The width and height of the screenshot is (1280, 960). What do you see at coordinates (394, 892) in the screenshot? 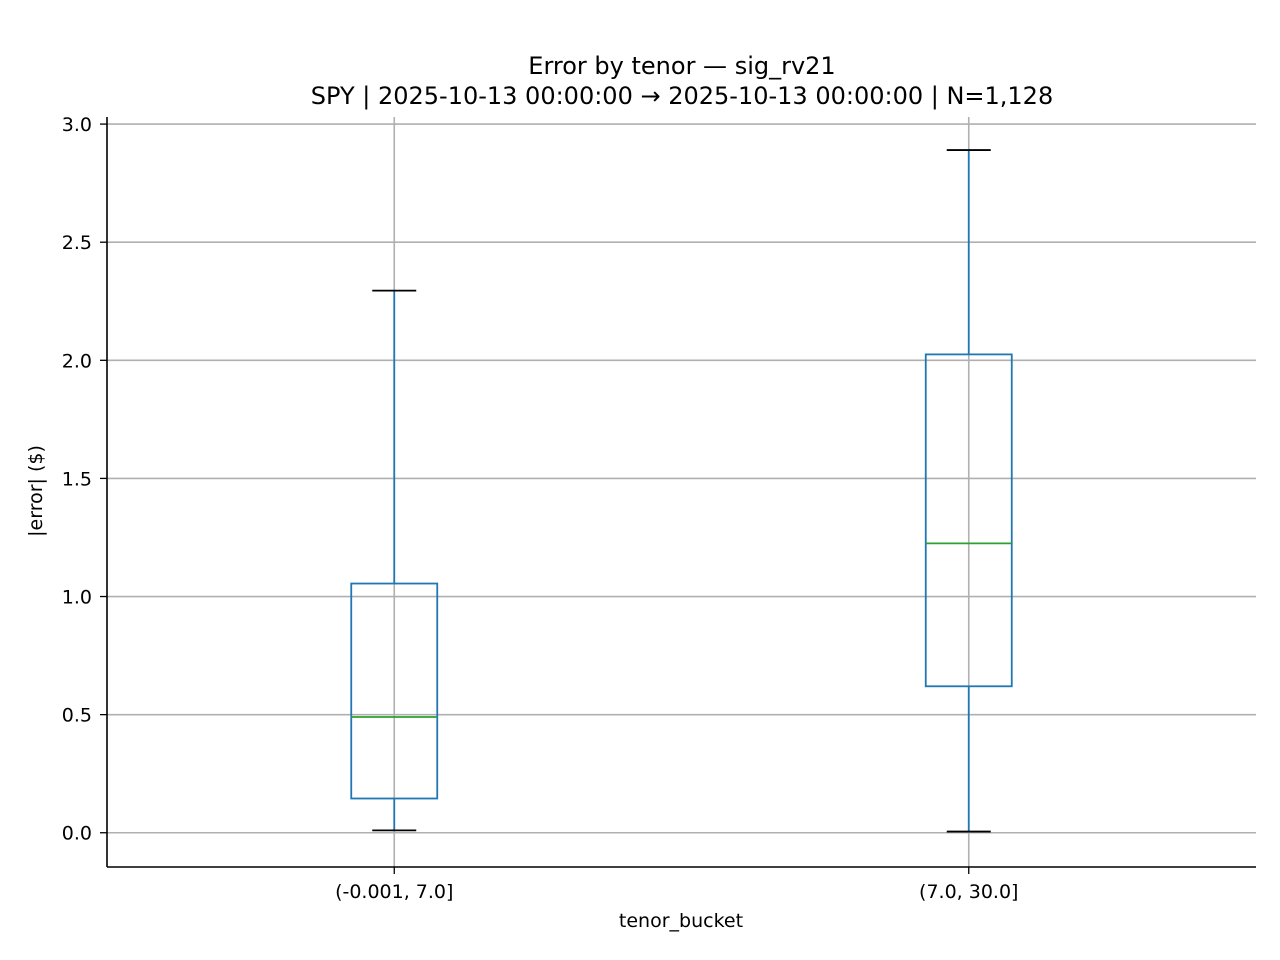
I see `x-tick-label: (-0.001, 7.0]` at bounding box center [394, 892].